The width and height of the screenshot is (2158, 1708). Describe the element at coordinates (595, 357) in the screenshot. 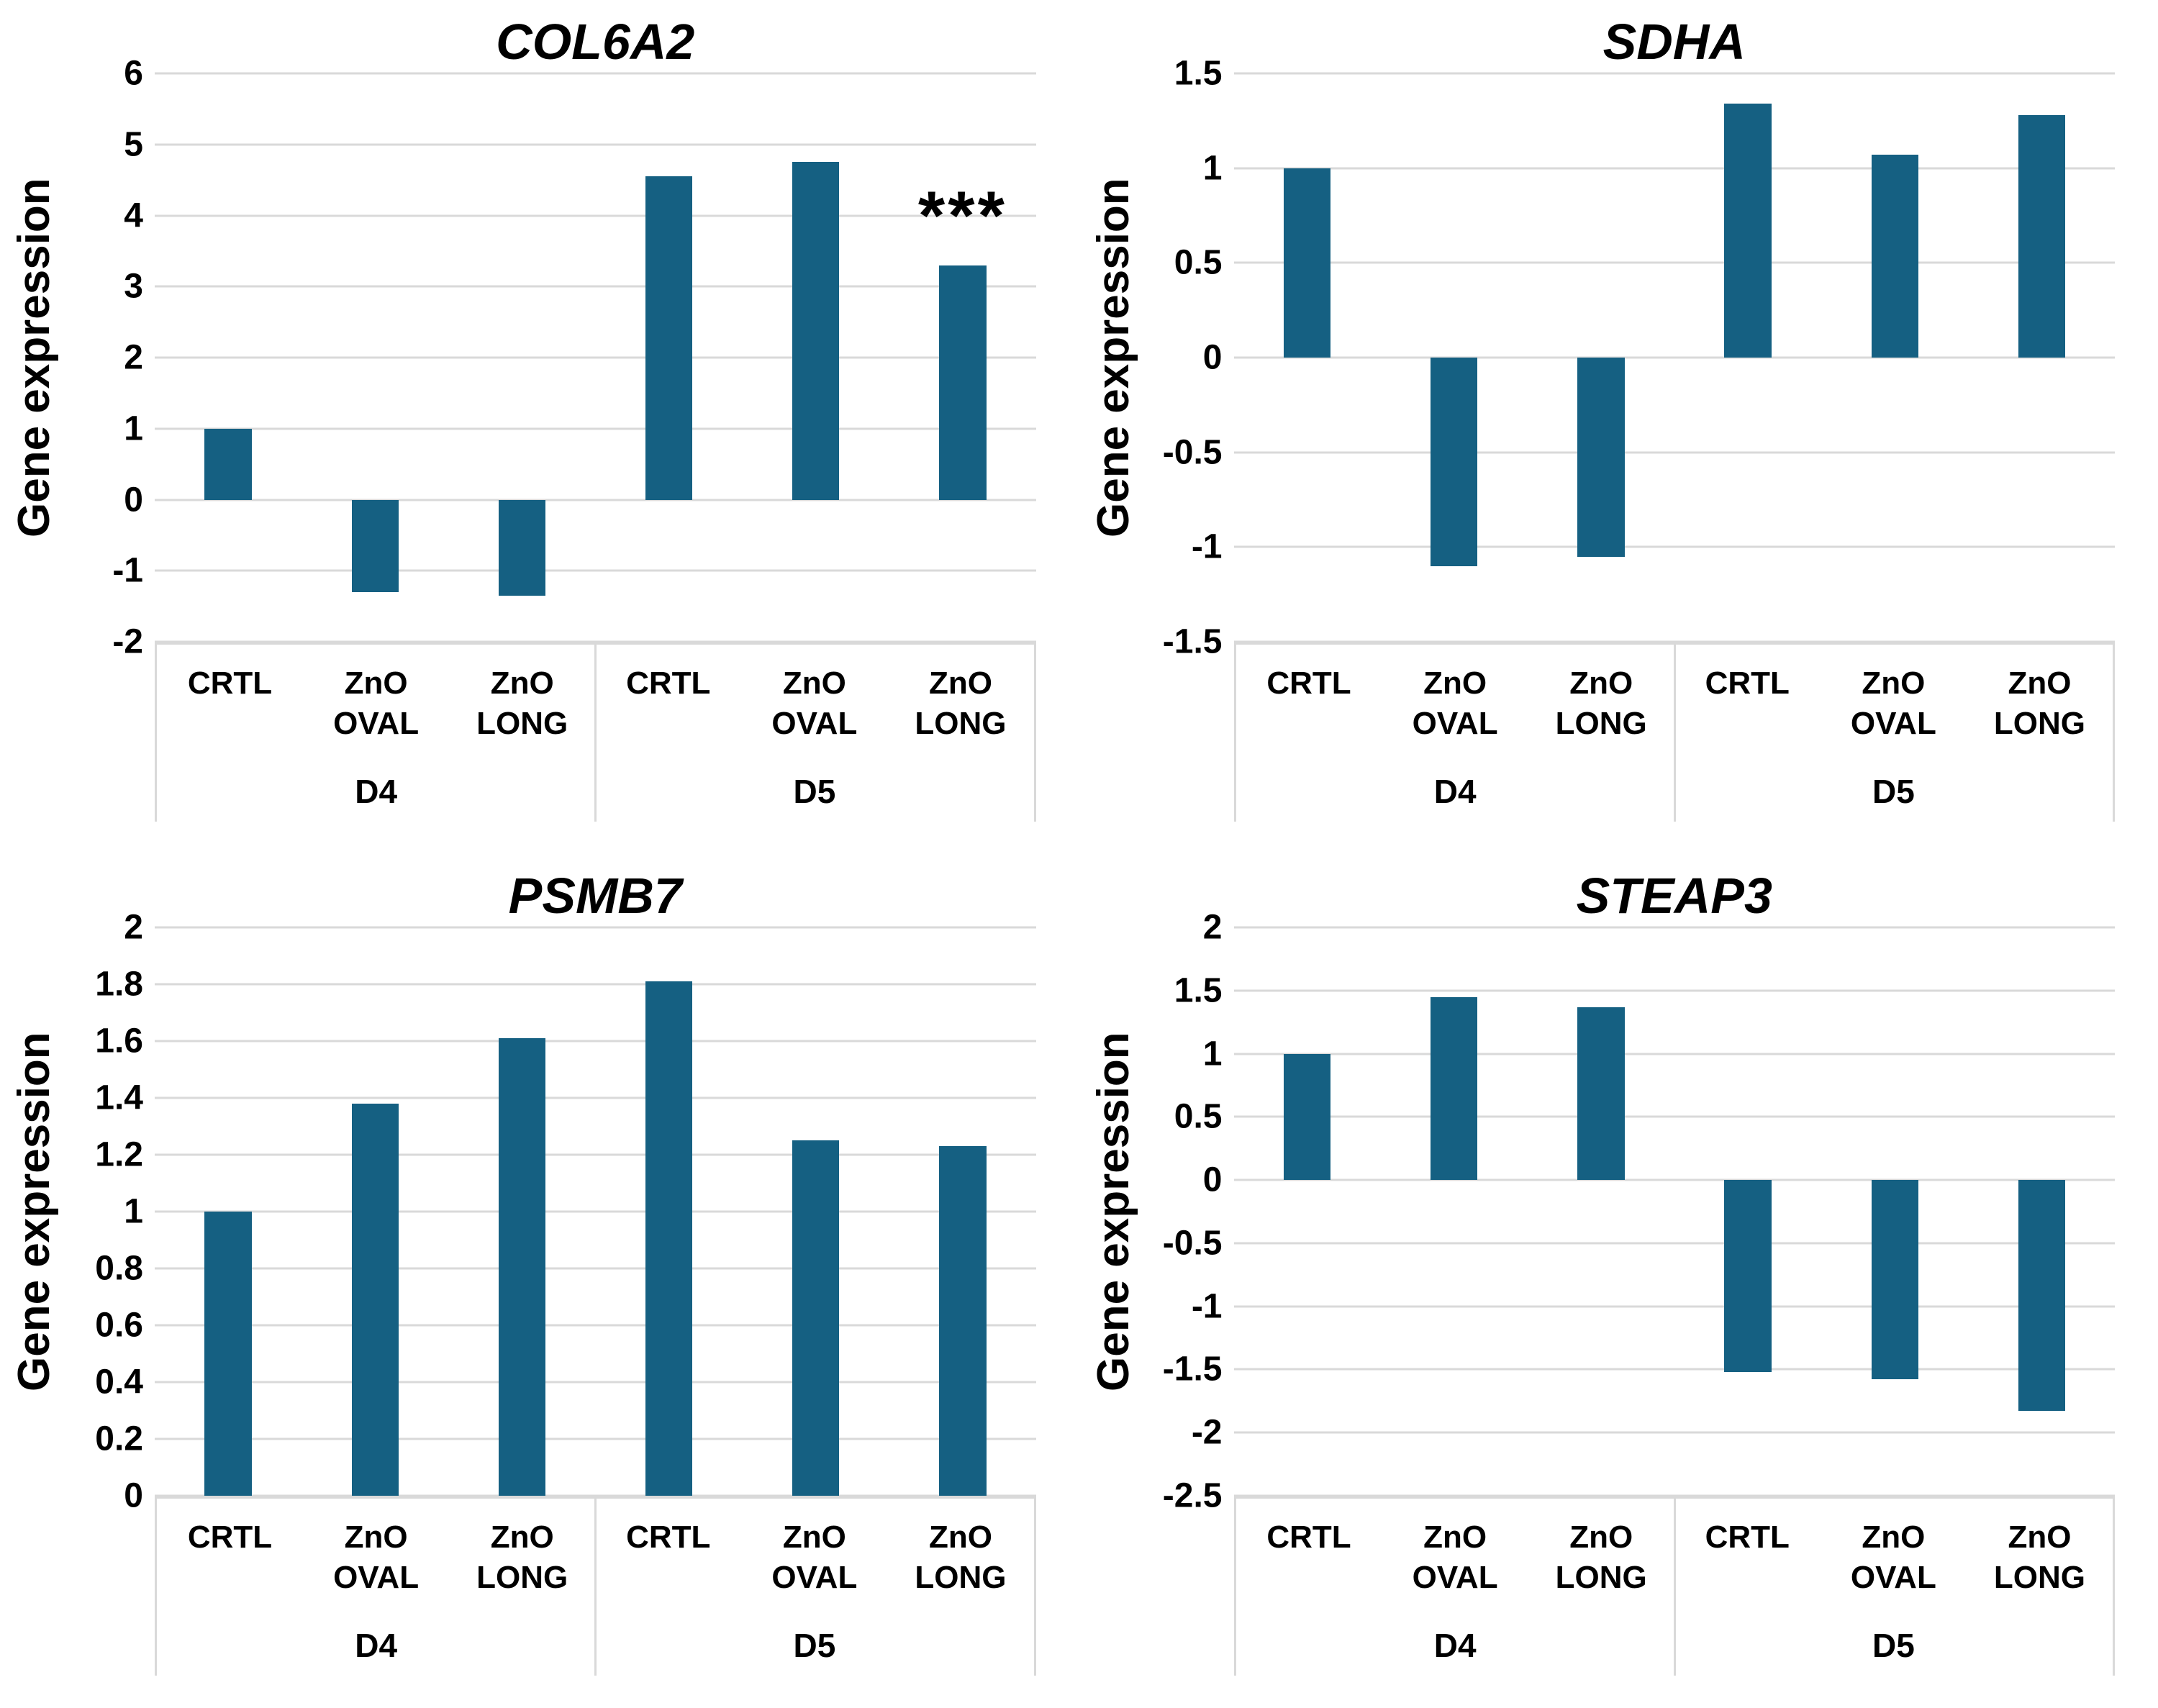

I see `plot-area: ***` at that location.